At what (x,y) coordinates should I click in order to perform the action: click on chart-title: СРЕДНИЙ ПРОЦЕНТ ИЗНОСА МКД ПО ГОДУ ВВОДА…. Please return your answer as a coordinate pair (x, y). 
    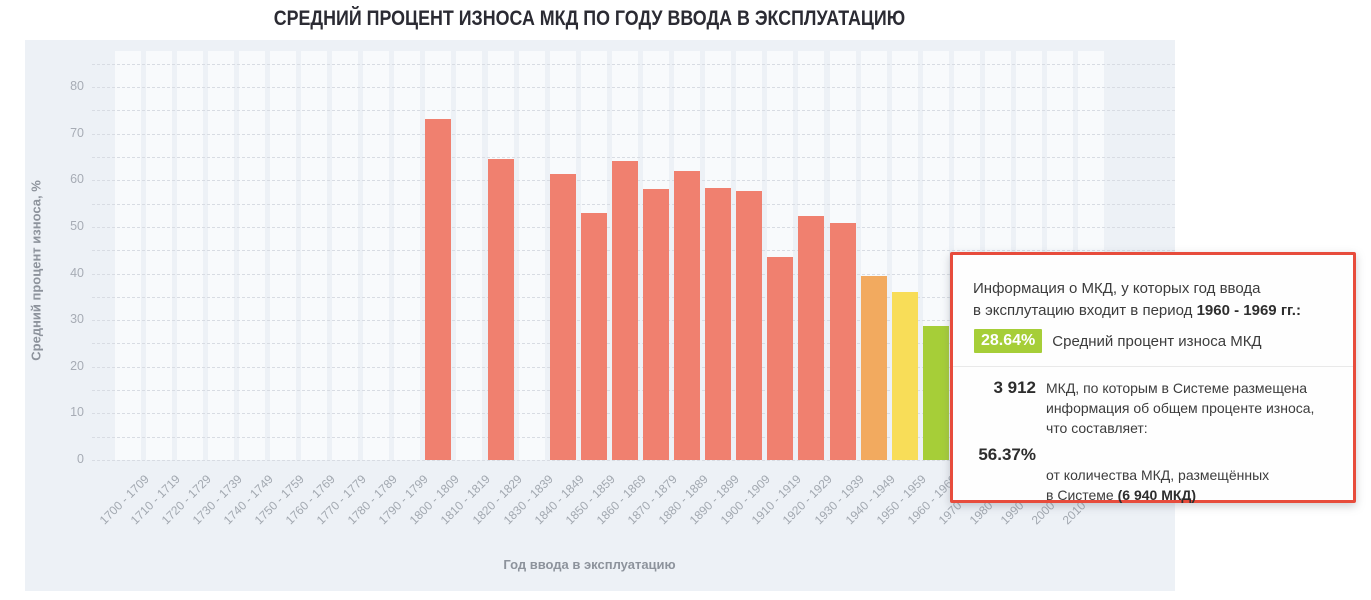
    Looking at the image, I should click on (589, 19).